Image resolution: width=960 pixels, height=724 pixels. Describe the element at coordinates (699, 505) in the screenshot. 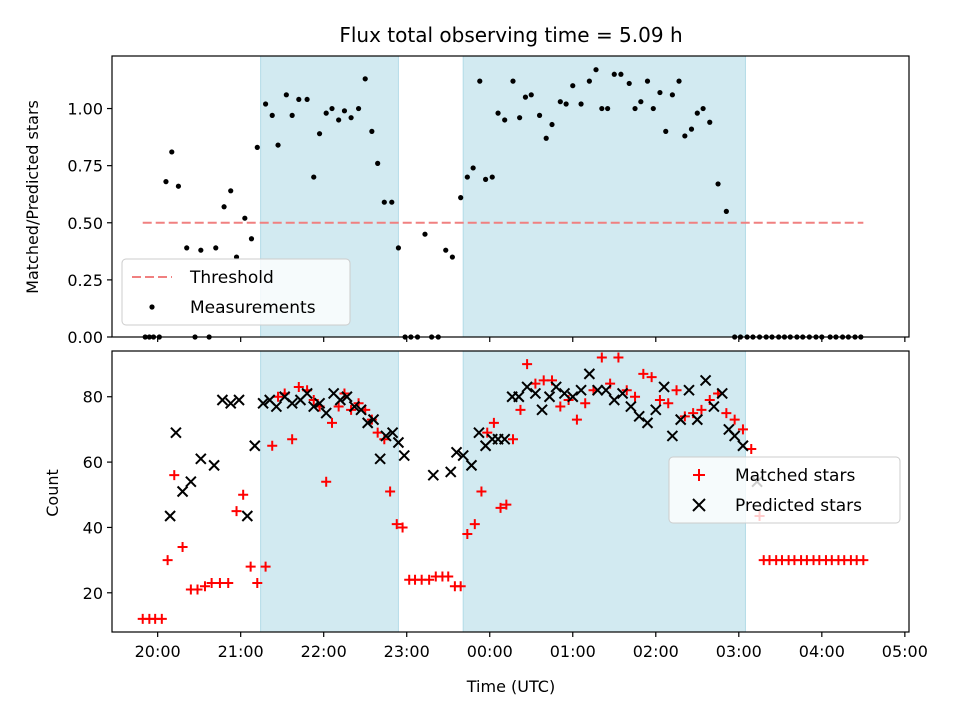

I see `legend-predicted-swatch` at that location.